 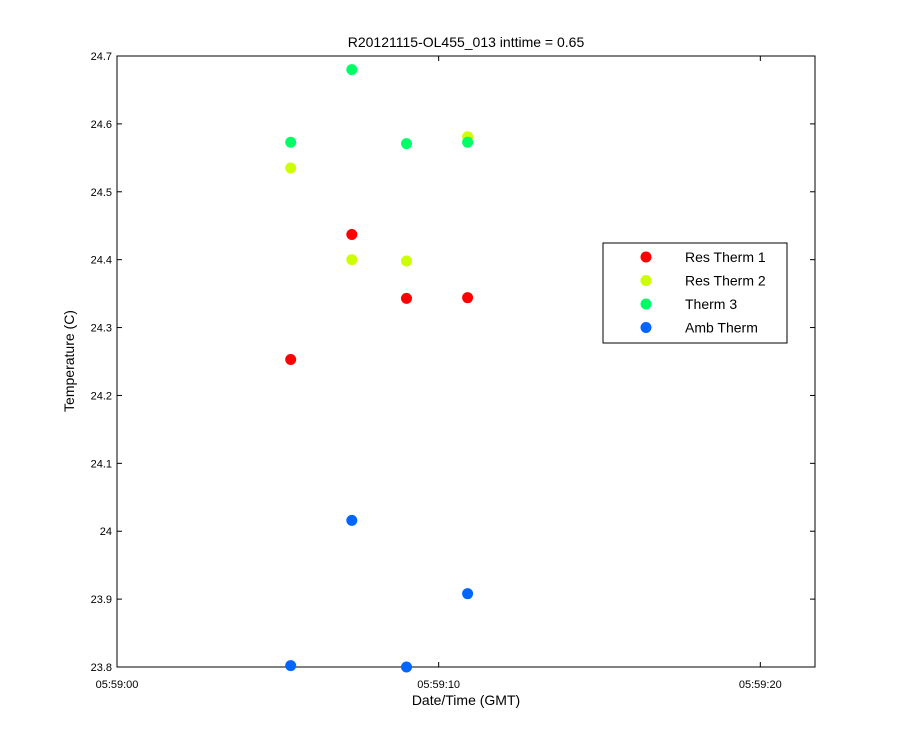 I want to click on y-tick-label: 23.8, so click(x=101, y=668).